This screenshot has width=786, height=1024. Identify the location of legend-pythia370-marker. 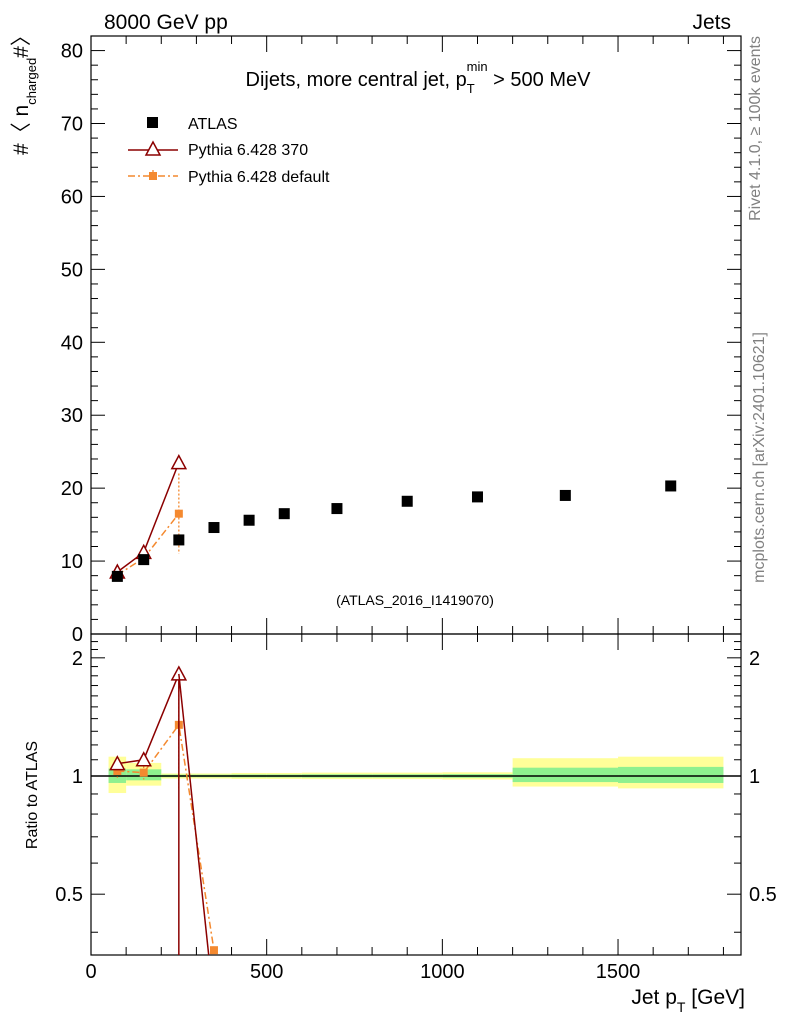
(153, 148).